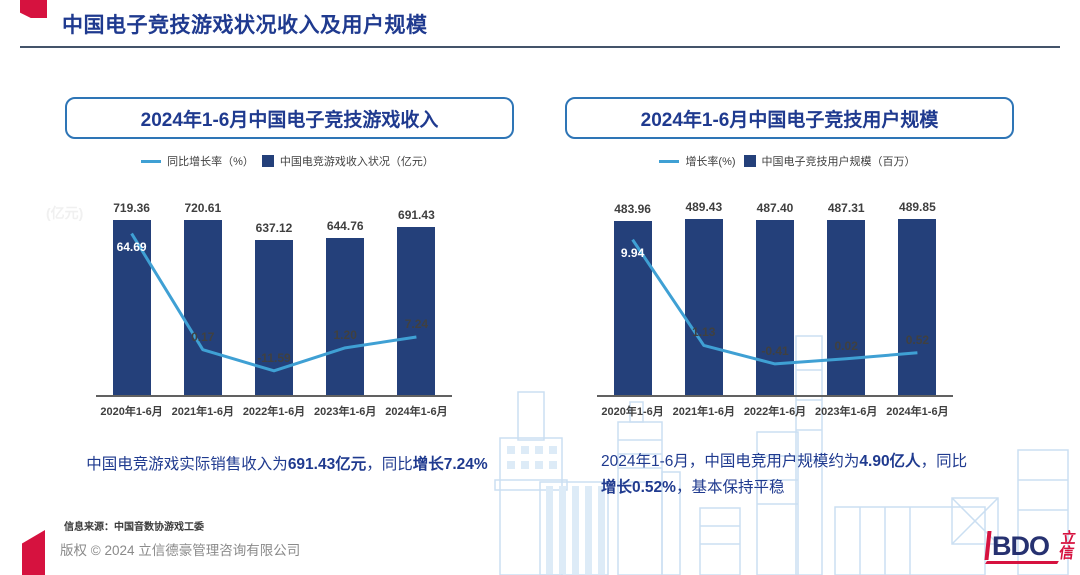 This screenshot has width=1080, height=575. Describe the element at coordinates (704, 206) in the screenshot. I see `bar-value-label: 489.43` at that location.